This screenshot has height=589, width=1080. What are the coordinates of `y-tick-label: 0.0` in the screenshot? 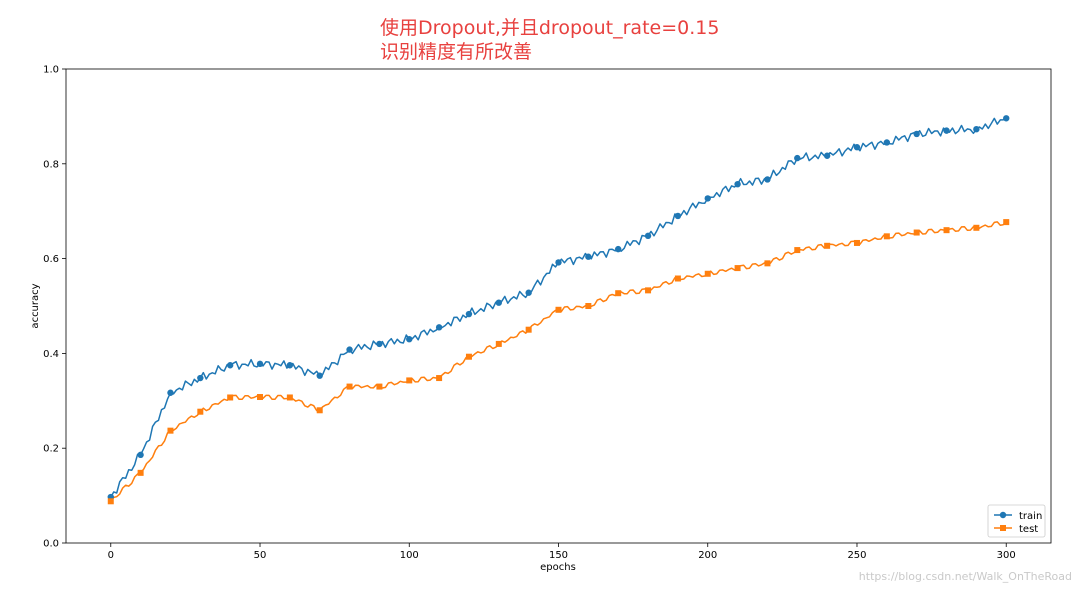 It's located at (51, 544).